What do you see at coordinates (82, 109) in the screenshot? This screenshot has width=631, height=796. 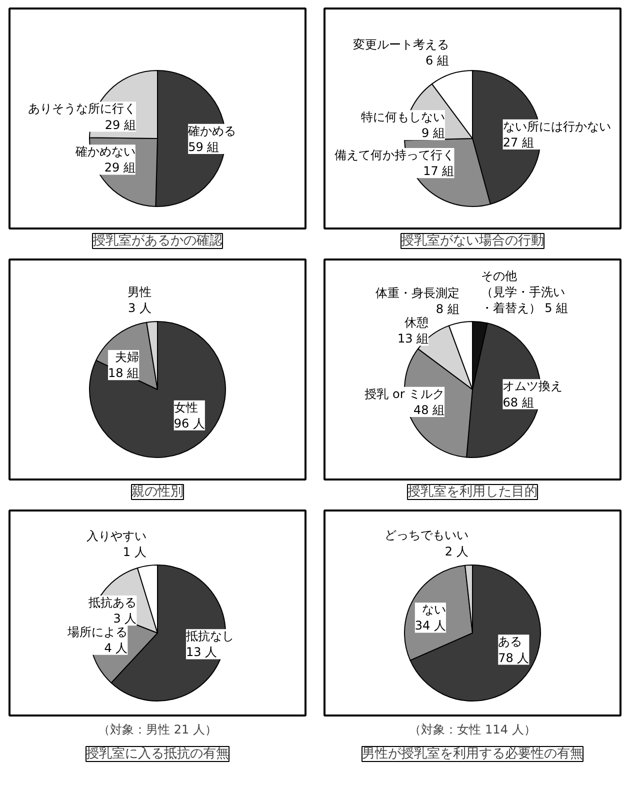 I see `slice-label: ありそうな所に行く` at bounding box center [82, 109].